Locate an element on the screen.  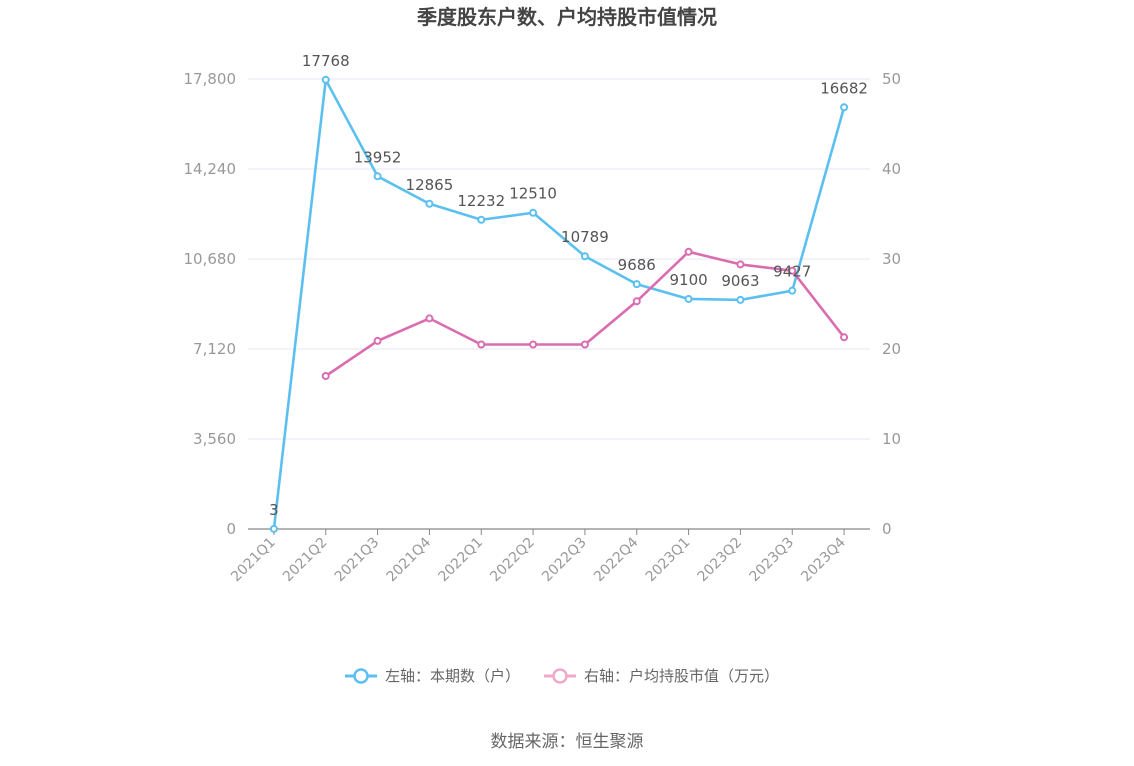
source-note: 数据来源：恒生聚源 is located at coordinates (567, 742).